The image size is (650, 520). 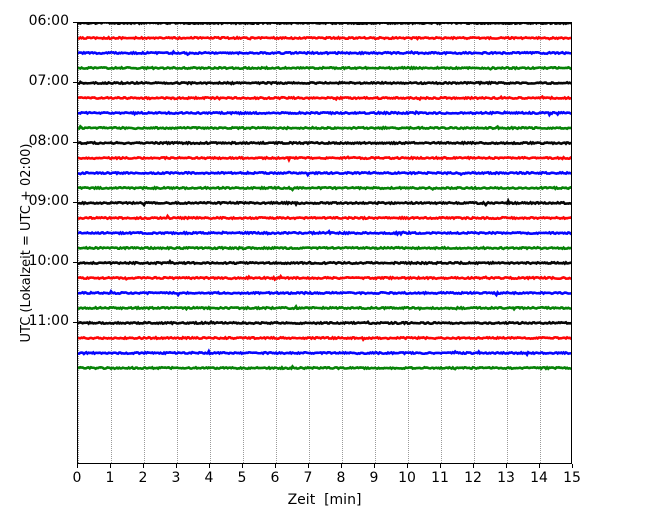 I want to click on y-tick-label: 07:00, so click(x=48, y=81).